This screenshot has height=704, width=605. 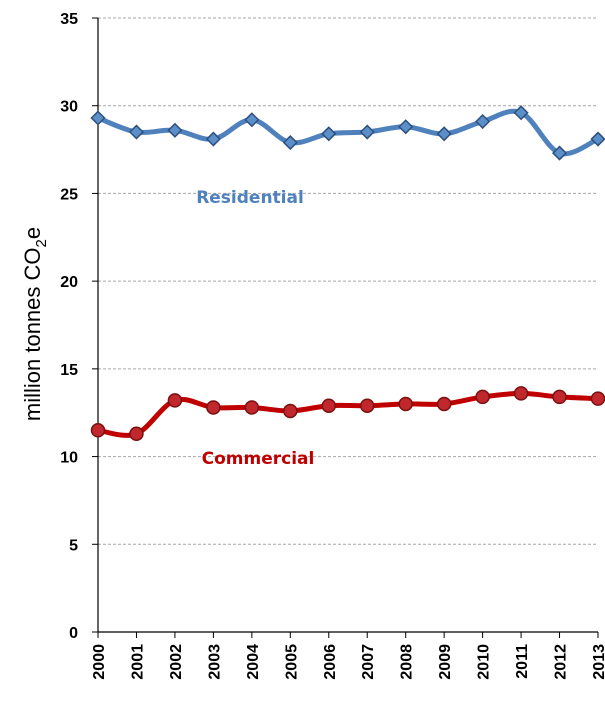 I want to click on x-tick-label: 2000, so click(x=99, y=662).